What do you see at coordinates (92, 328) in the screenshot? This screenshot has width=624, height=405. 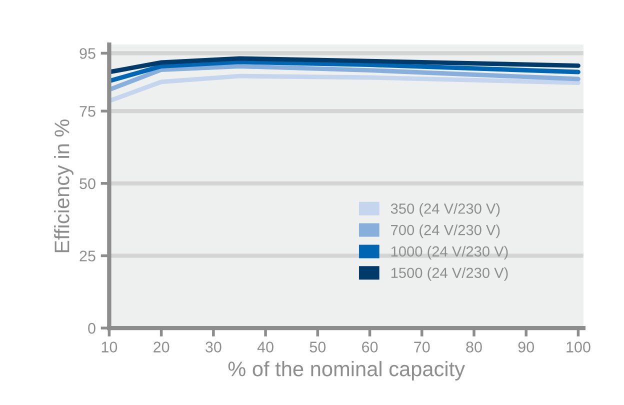 I see `y-tick-label: 0` at bounding box center [92, 328].